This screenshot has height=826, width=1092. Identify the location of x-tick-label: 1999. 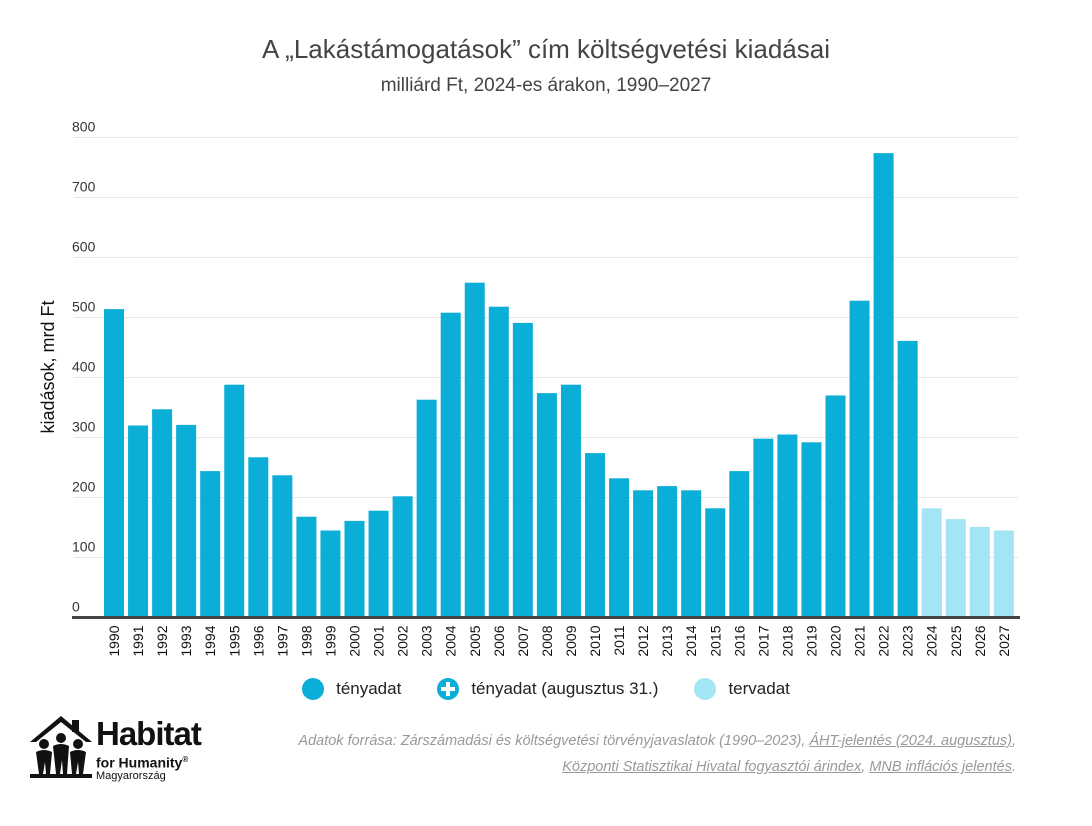
(330, 640).